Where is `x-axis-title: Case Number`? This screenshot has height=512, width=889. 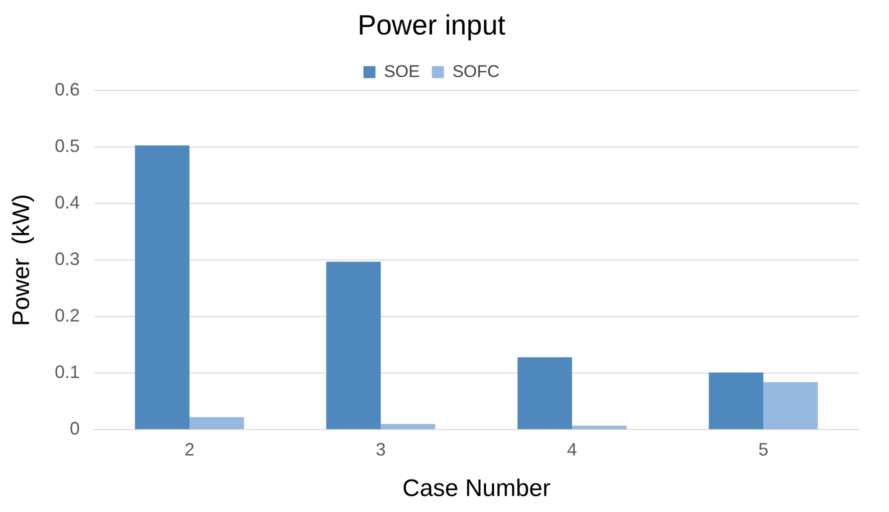 x-axis-title: Case Number is located at coordinates (476, 488).